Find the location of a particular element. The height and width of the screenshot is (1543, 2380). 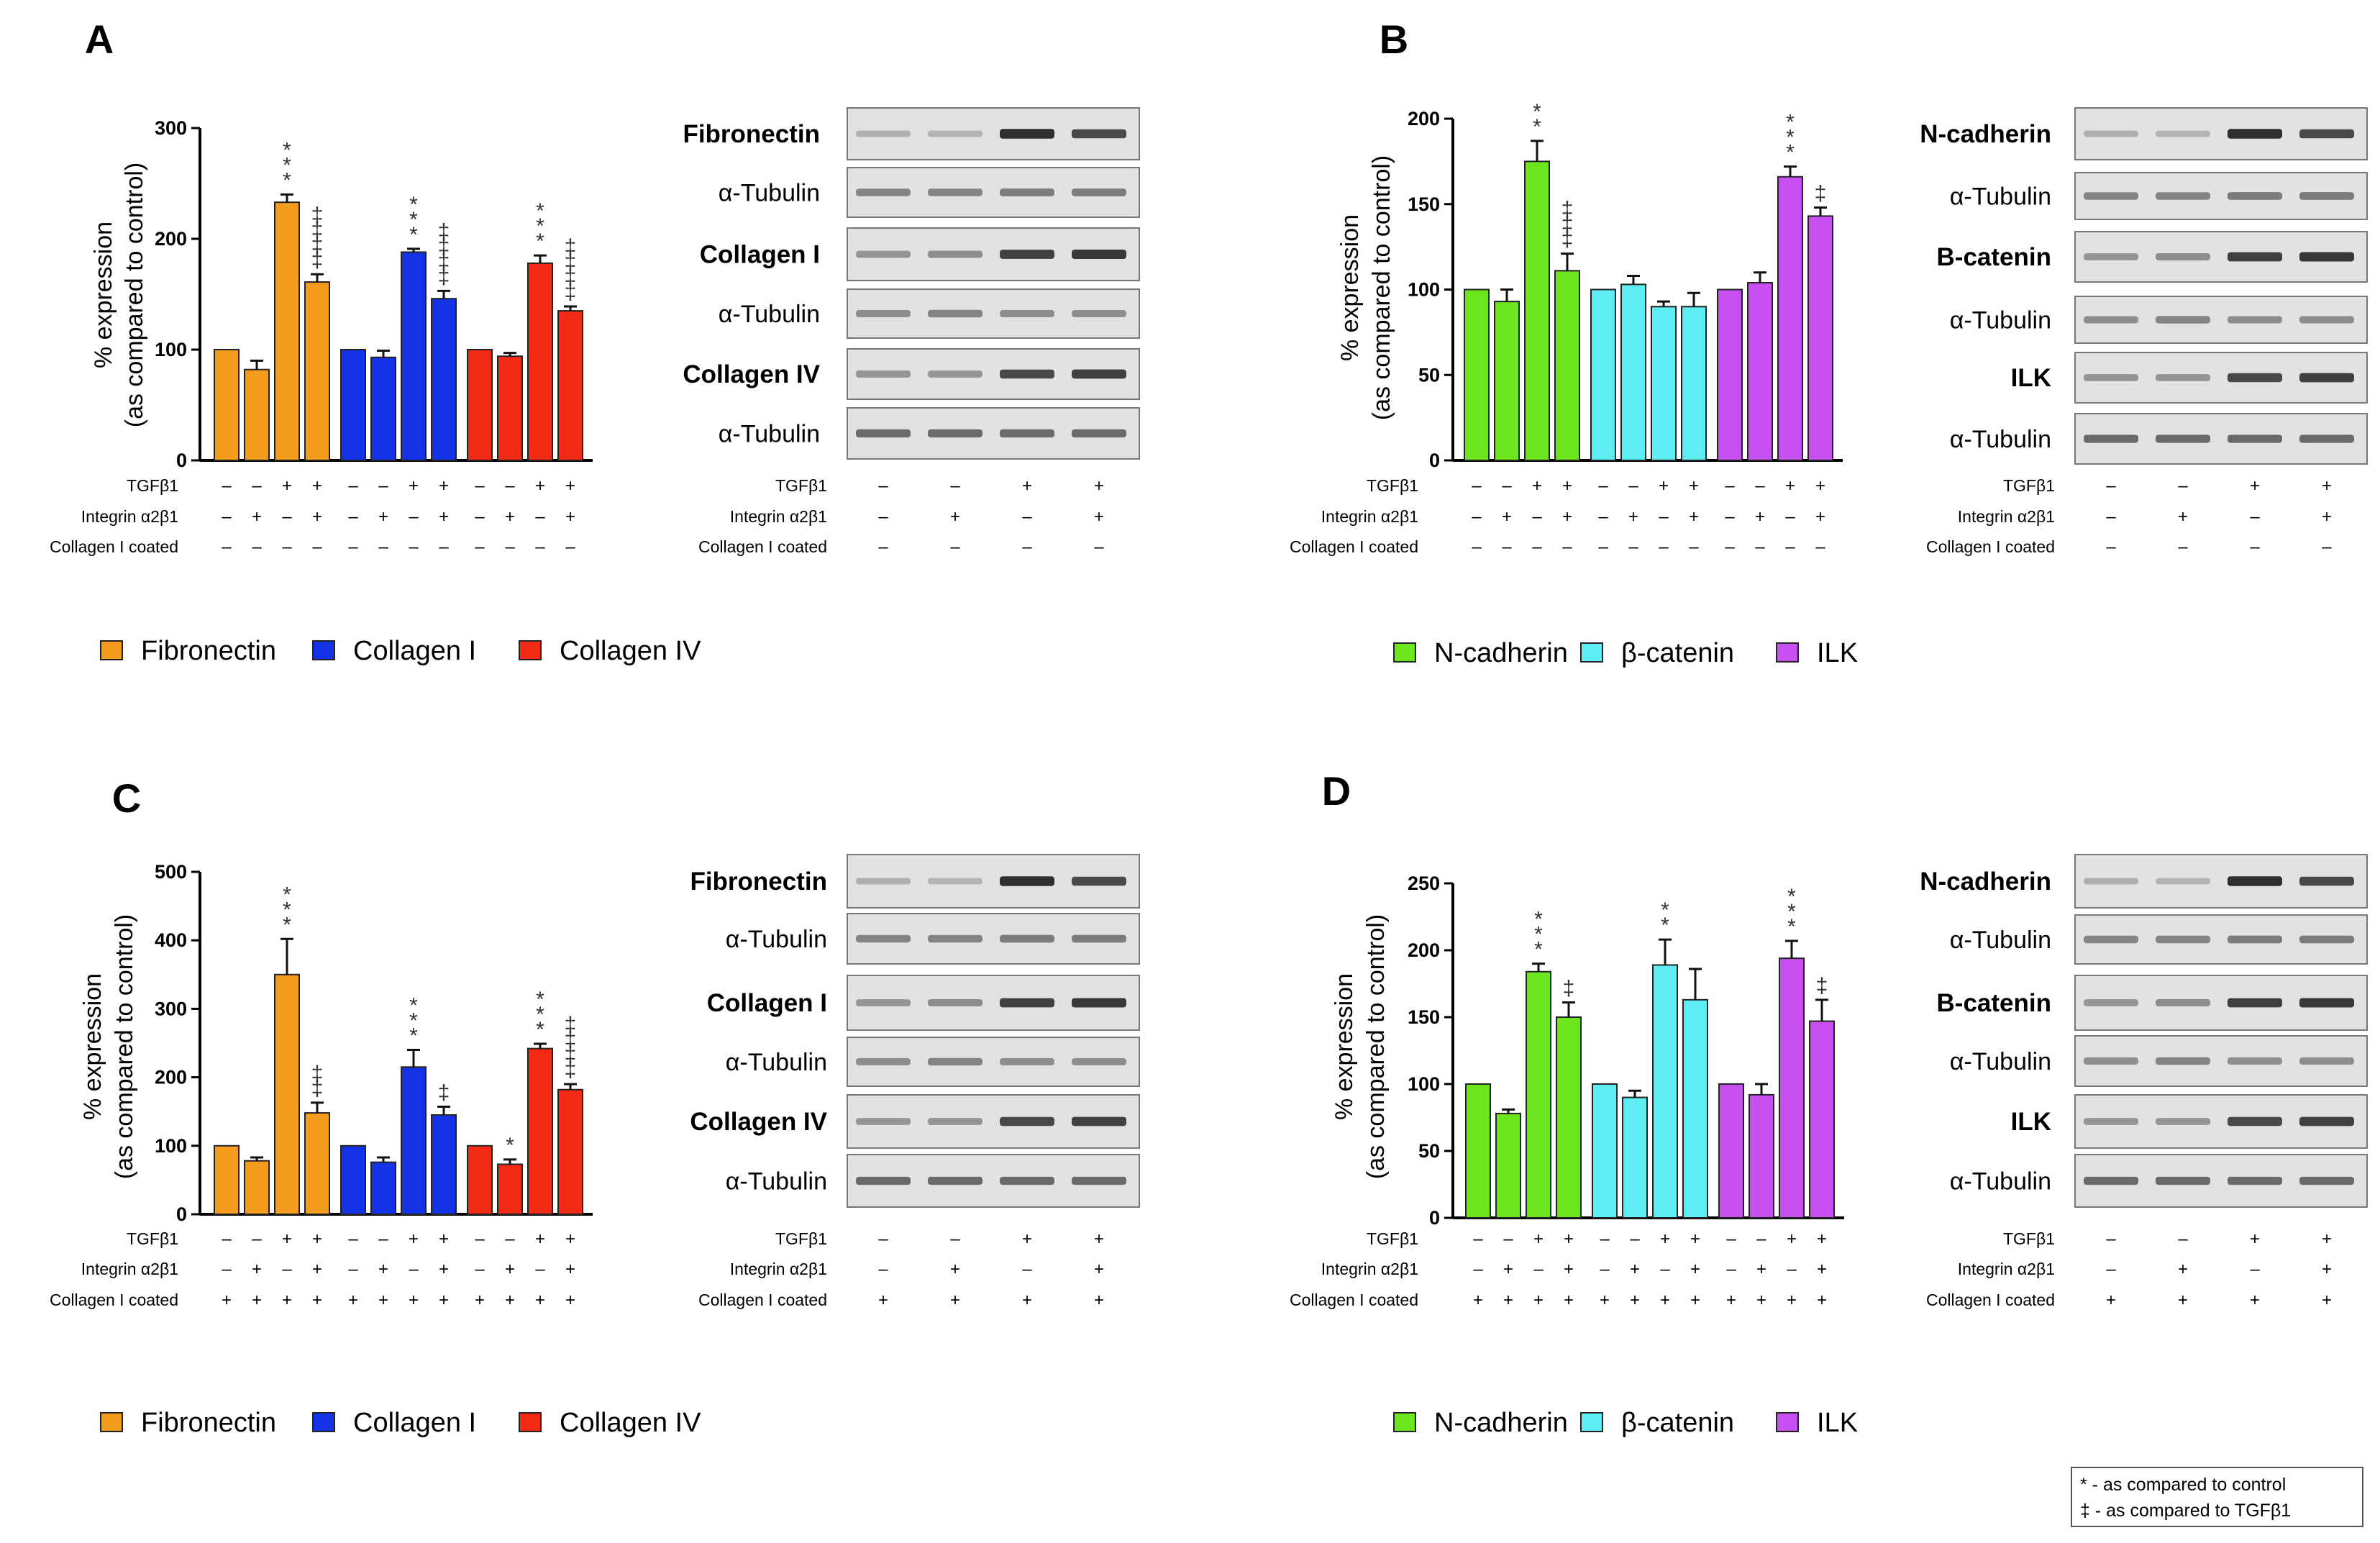

legend-label: β-catenin is located at coordinates (1677, 1423).